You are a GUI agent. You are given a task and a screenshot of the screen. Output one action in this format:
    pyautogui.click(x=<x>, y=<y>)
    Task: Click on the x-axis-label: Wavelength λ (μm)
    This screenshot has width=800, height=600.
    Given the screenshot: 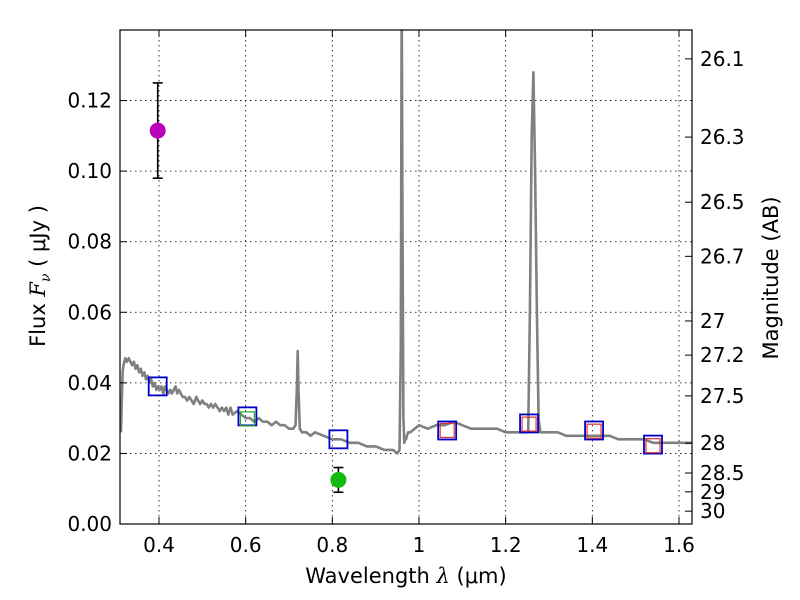 What is the action you would take?
    pyautogui.click(x=405, y=576)
    